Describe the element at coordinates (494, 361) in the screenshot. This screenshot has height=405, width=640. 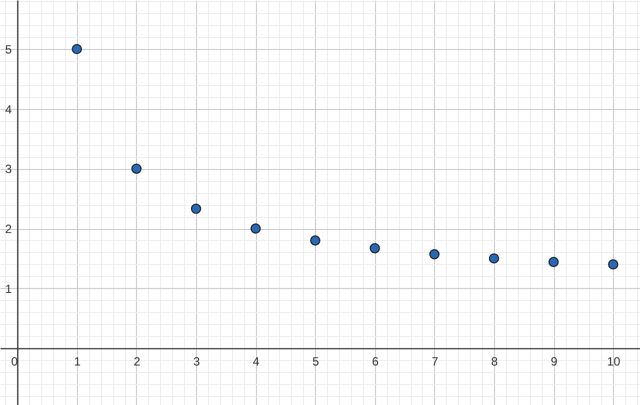
I see `x-tick-label: 8` at that location.